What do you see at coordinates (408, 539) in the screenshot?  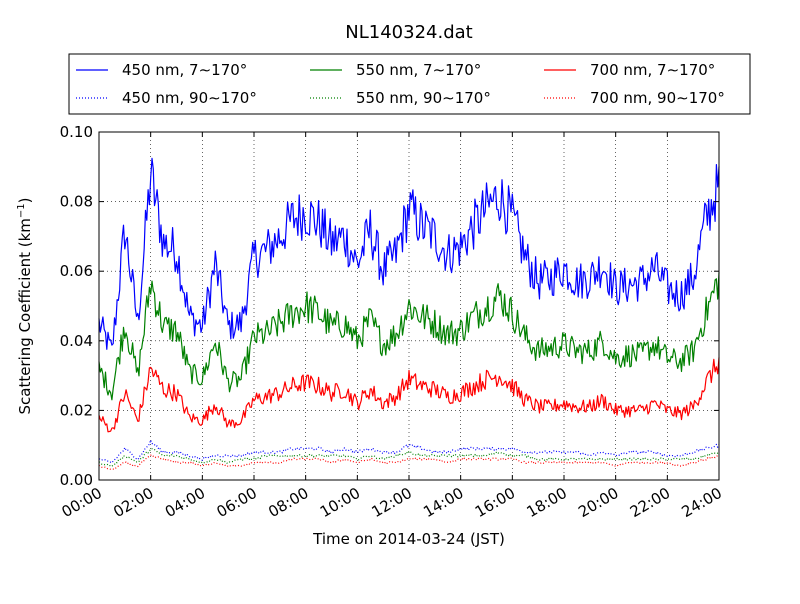 I see `x-axis-label: Time on 2014-03-24 (JST)` at bounding box center [408, 539].